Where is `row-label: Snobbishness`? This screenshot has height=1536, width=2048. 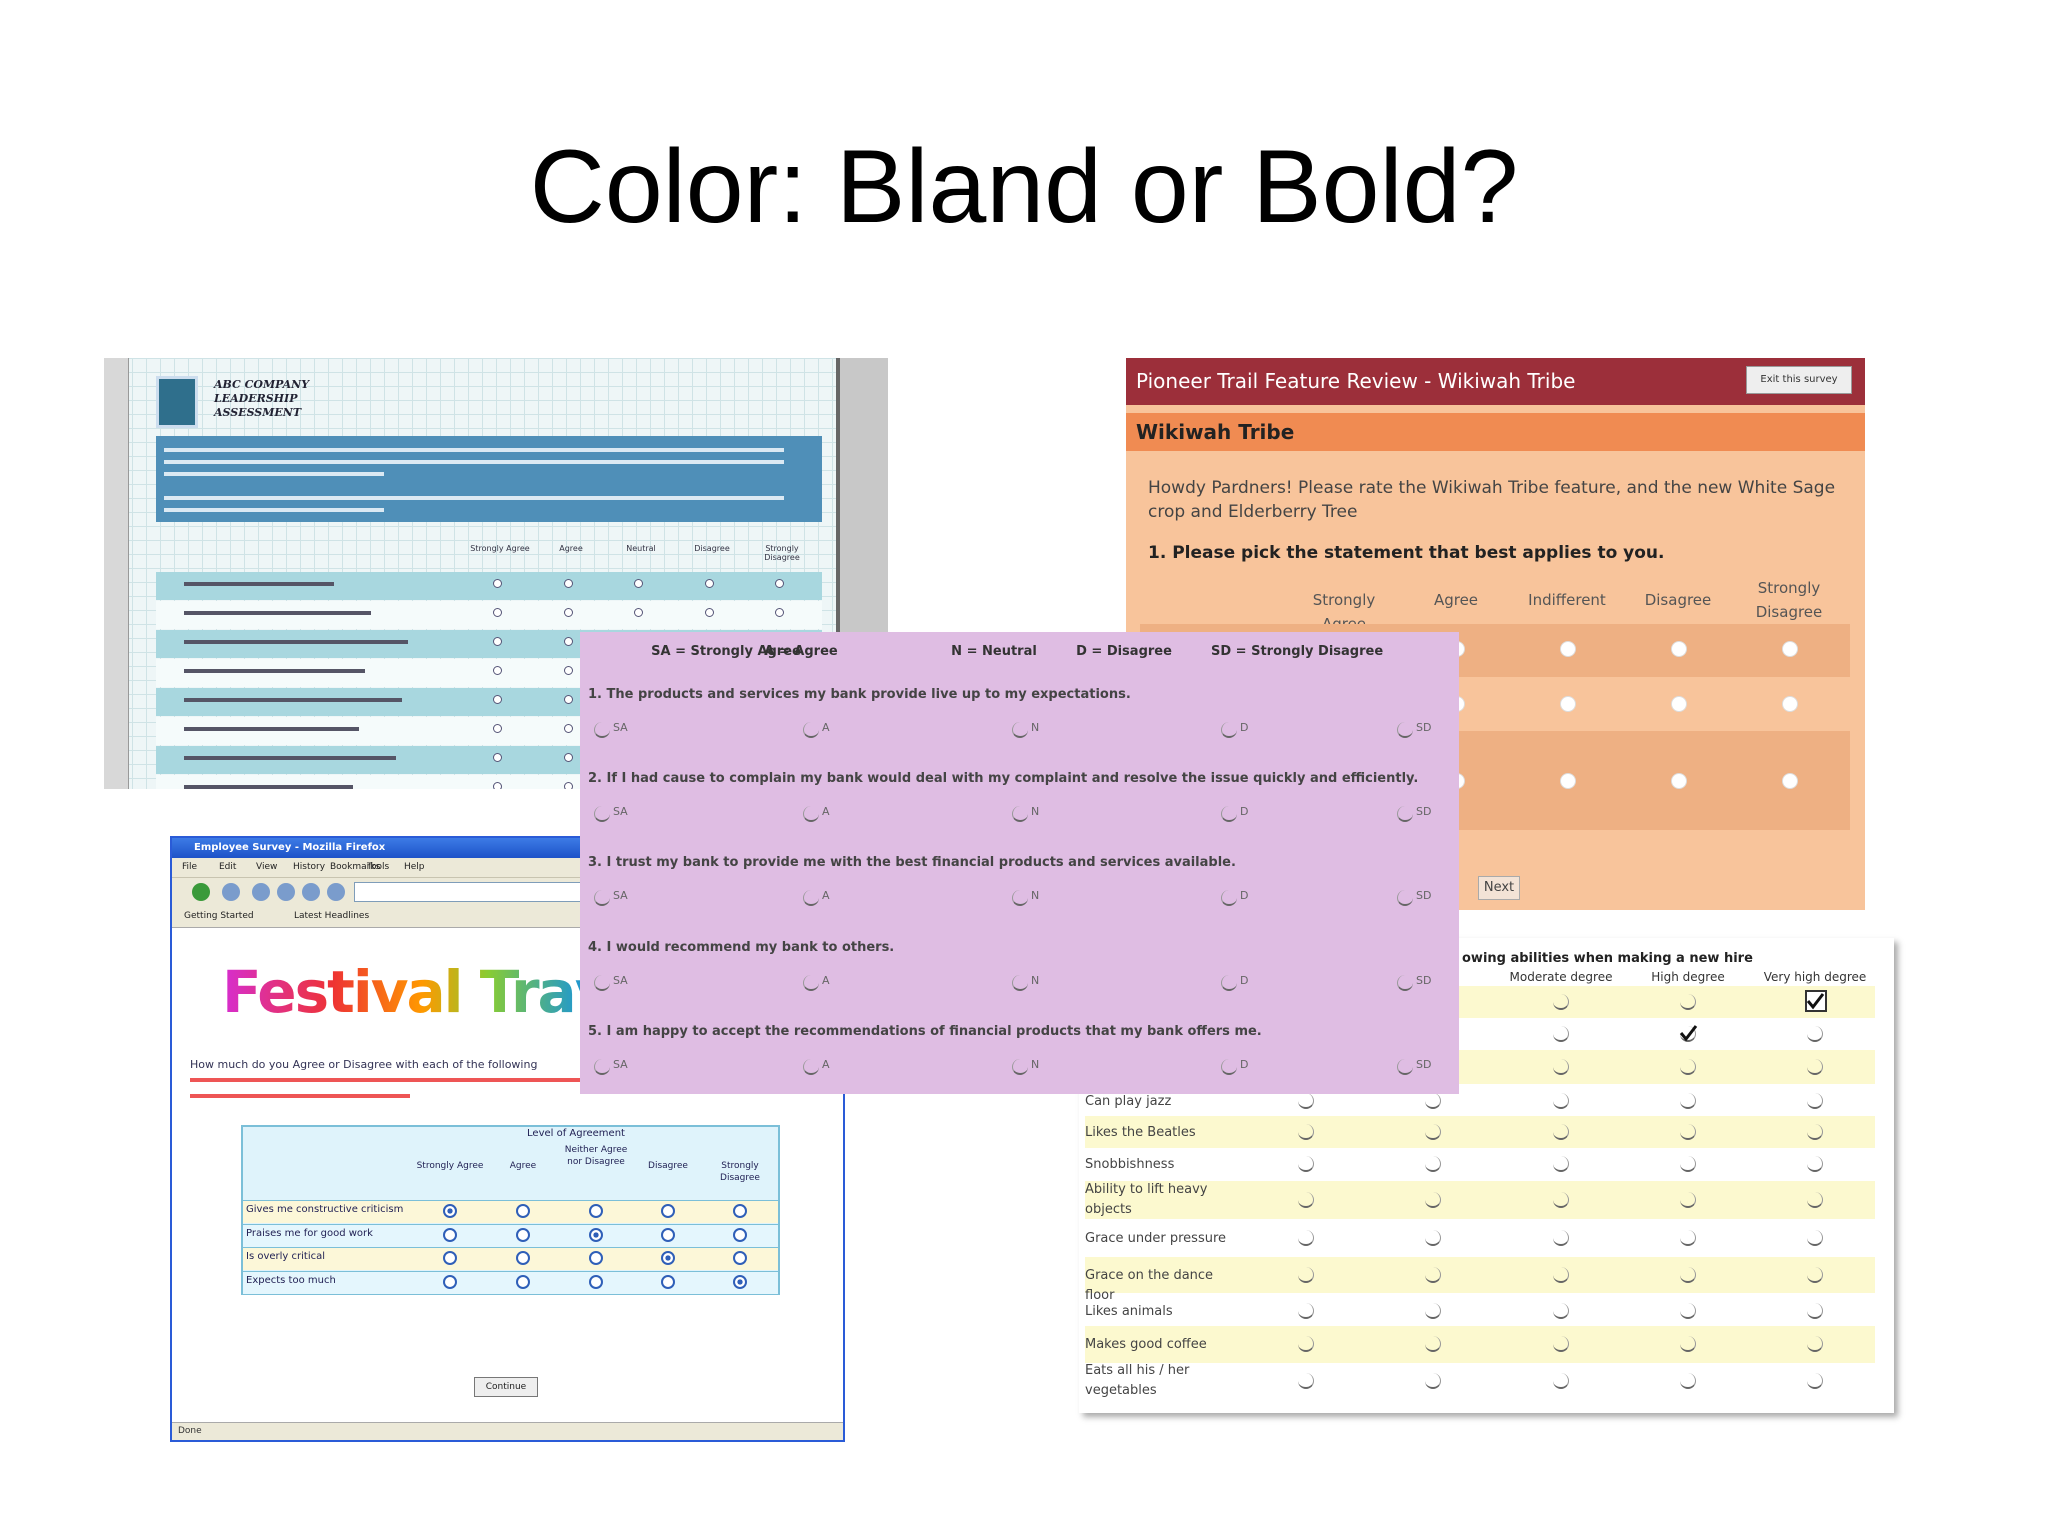 row-label: Snobbishness is located at coordinates (1130, 1164).